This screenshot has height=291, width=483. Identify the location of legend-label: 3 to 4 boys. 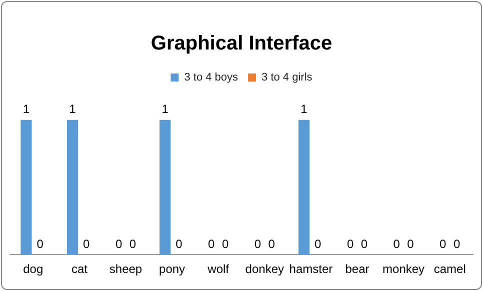
(211, 78).